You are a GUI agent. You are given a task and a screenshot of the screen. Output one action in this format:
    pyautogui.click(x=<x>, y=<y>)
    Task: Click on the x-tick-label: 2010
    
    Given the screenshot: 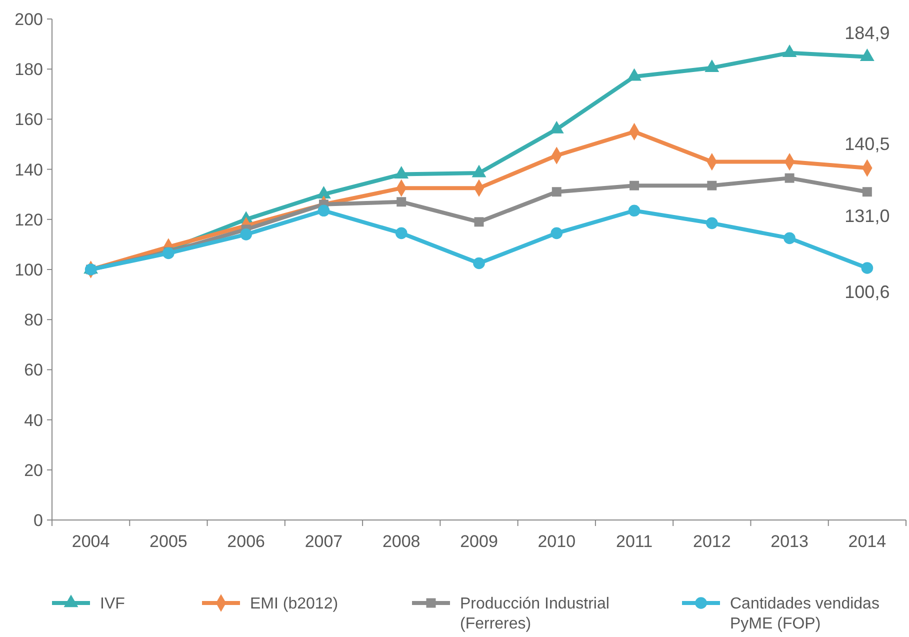 What is the action you would take?
    pyautogui.click(x=557, y=541)
    